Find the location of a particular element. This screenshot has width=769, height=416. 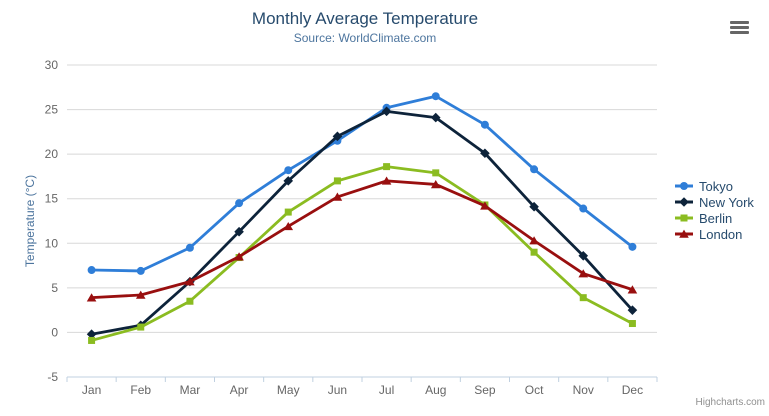

y-axis-tick-label: 5 is located at coordinates (54, 288).